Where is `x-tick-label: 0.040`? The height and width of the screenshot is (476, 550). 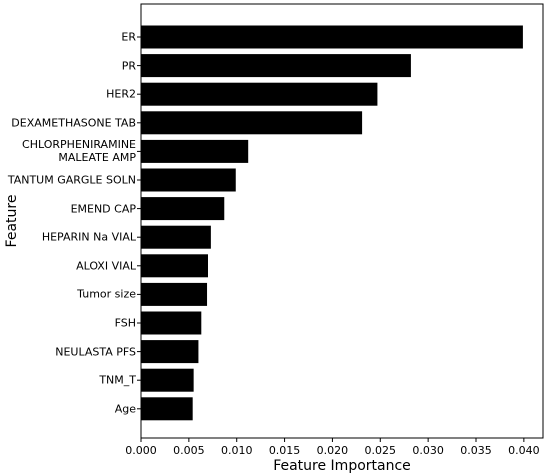
x-tick-label: 0.040 is located at coordinates (524, 450).